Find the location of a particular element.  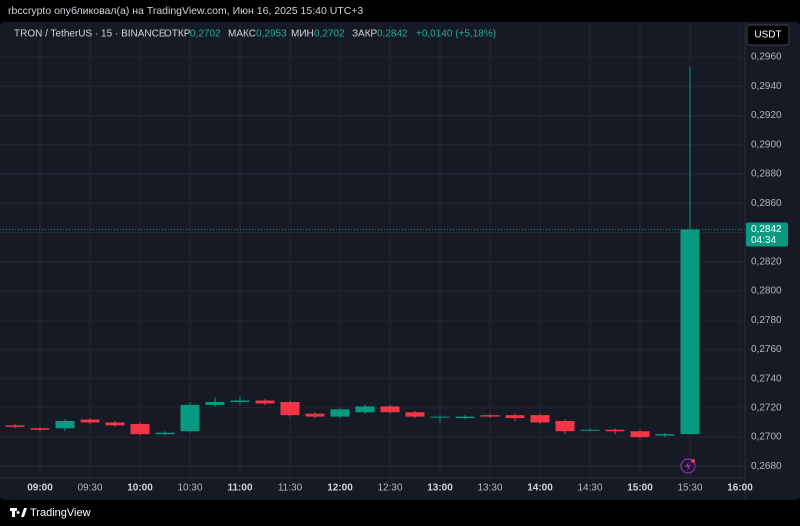

y-tick-label: 0,2820 is located at coordinates (766, 261).